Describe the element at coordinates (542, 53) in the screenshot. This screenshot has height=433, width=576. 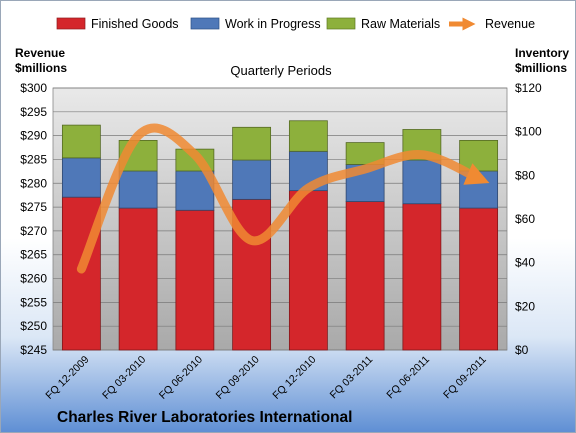
I see `right-axis-title-line1: Inventory` at that location.